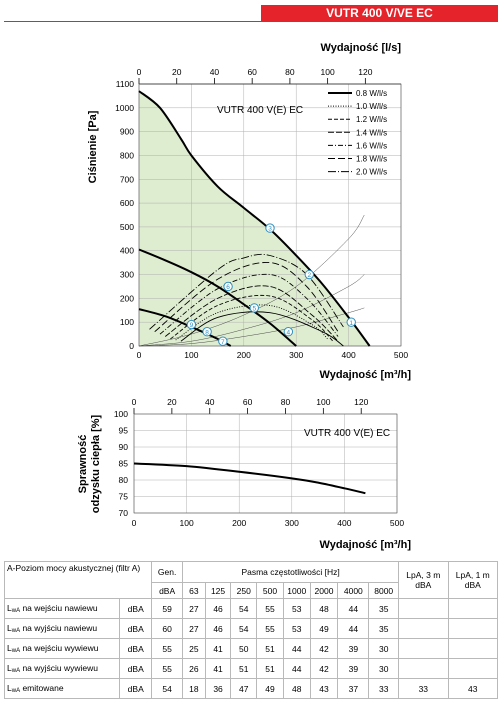 The image size is (504, 717). I want to click on operating-point-label: 2, so click(309, 275).